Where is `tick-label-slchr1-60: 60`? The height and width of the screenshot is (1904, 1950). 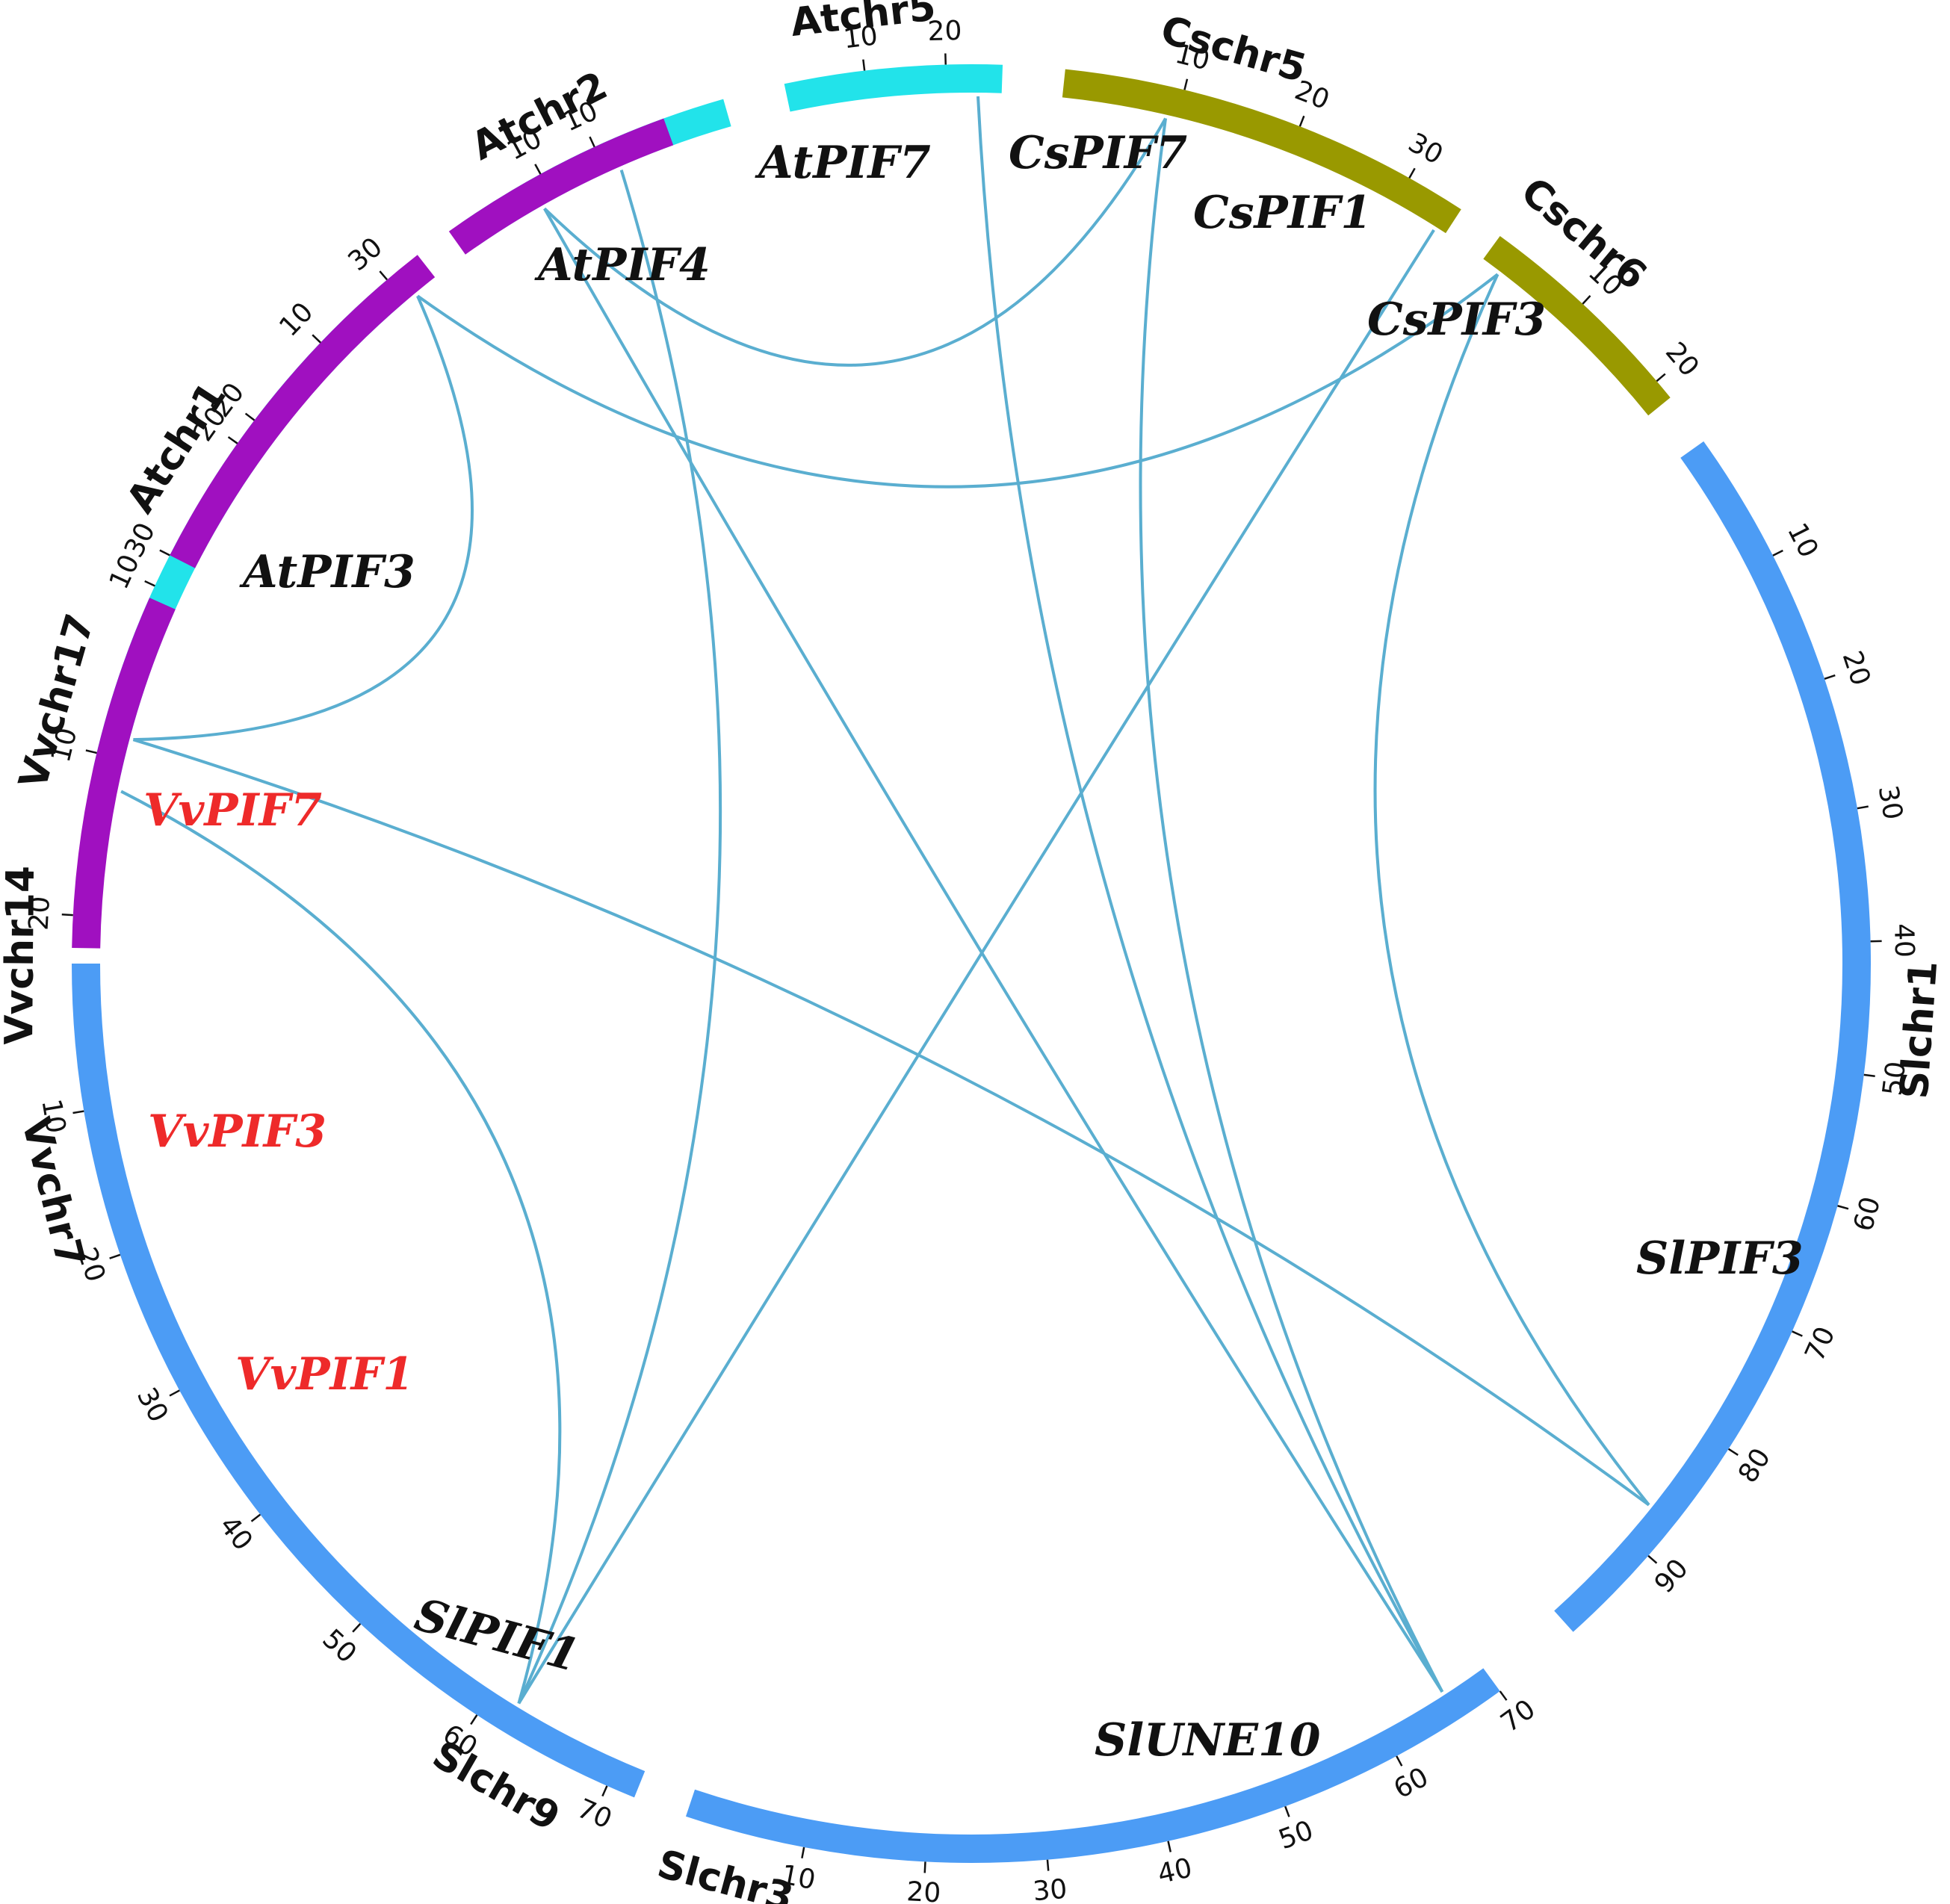 tick-label-slchr1-60: 60 is located at coordinates (1867, 1214).